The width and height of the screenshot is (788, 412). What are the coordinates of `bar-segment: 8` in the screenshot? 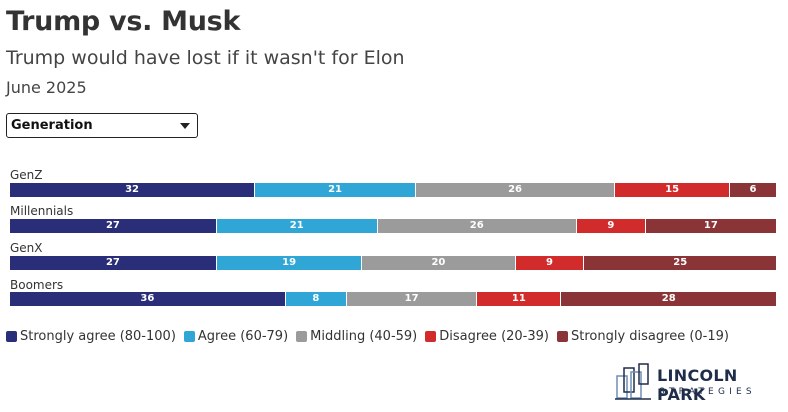 It's located at (316, 299).